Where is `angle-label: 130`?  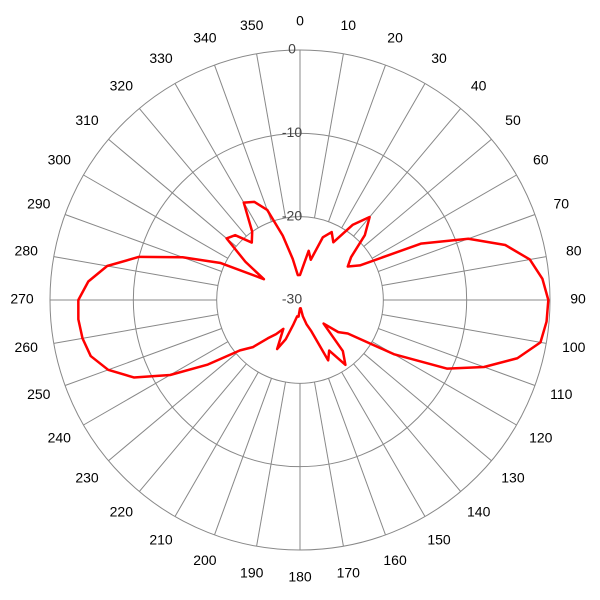
angle-label: 130 is located at coordinates (513, 477).